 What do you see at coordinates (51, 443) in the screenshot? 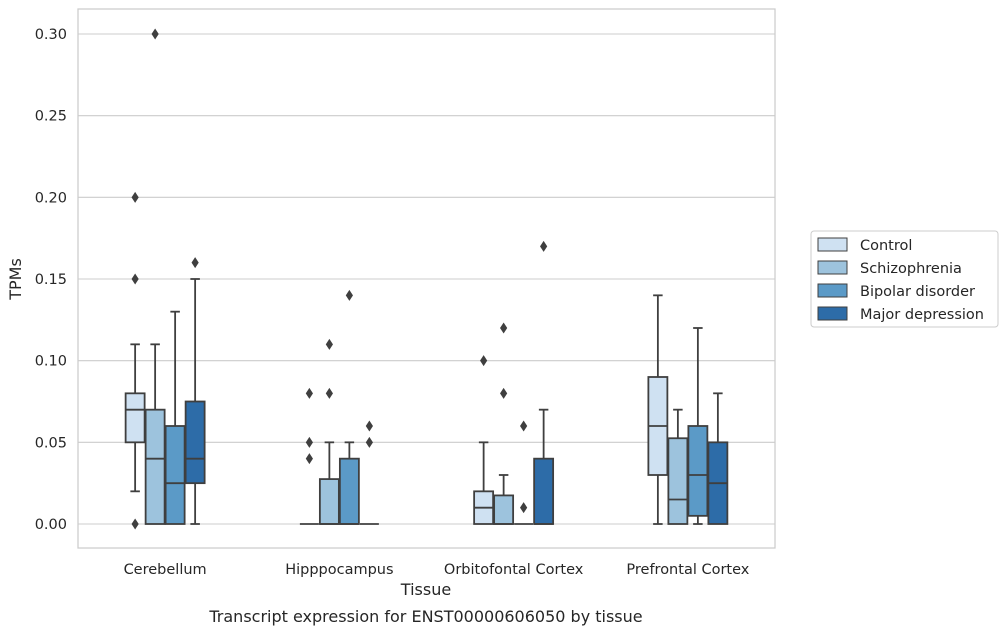
I see `y-tick-label: 0.05` at bounding box center [51, 443].